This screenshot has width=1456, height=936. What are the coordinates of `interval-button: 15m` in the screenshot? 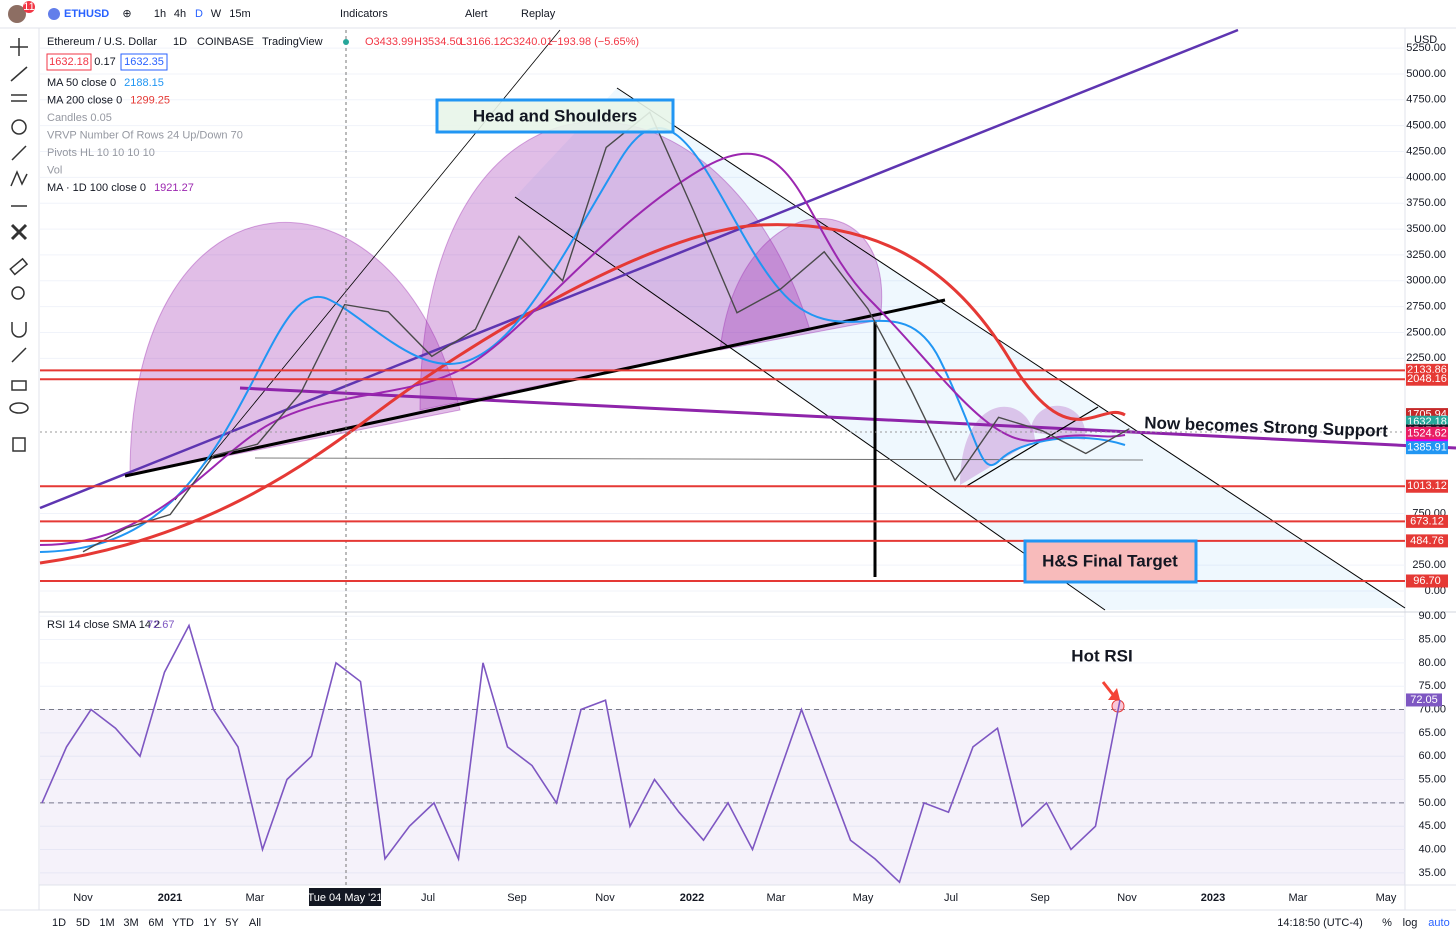 It's located at (239, 14).